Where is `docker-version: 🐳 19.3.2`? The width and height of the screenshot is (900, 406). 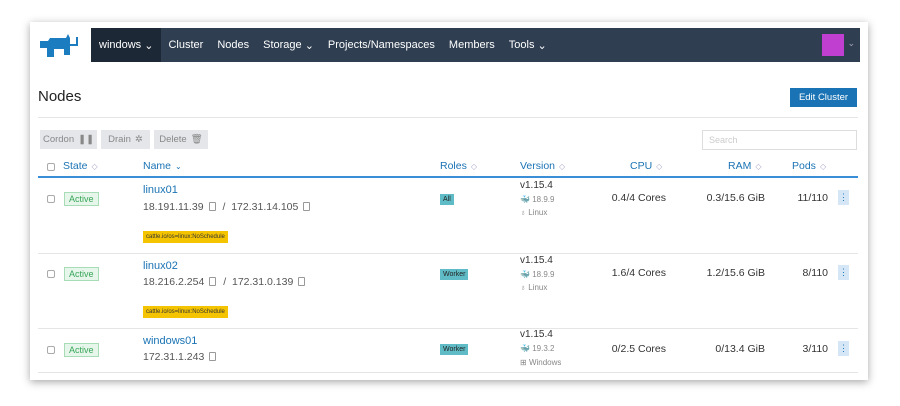
docker-version: 🐳 19.3.2 is located at coordinates (537, 348).